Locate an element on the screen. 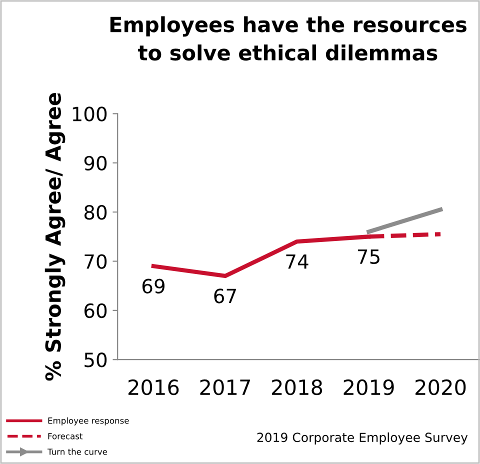 This screenshot has width=480, height=464. data-label: 67 is located at coordinates (225, 296).